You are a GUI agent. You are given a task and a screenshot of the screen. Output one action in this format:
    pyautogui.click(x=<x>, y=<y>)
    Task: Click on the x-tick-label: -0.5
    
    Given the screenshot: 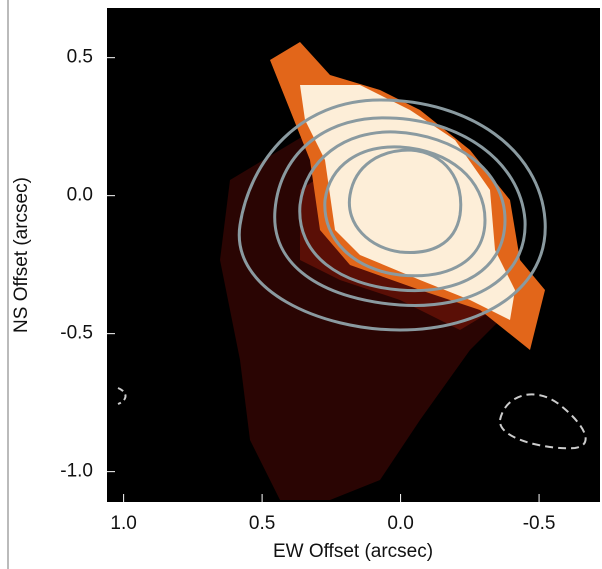 What is the action you would take?
    pyautogui.click(x=539, y=523)
    